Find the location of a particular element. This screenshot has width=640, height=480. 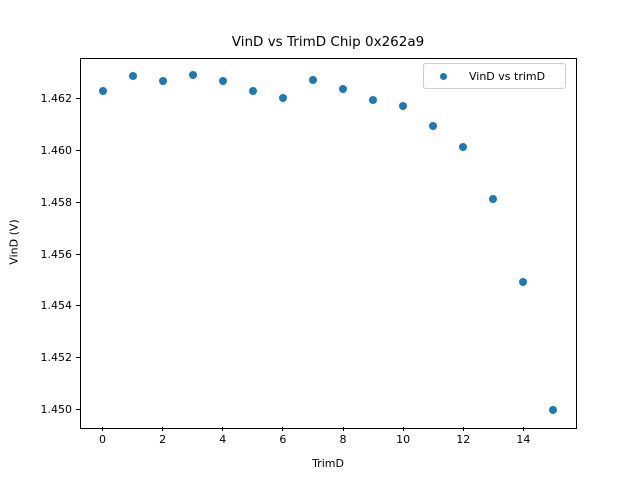

y-tick-label: 1.456 is located at coordinates (56, 254).